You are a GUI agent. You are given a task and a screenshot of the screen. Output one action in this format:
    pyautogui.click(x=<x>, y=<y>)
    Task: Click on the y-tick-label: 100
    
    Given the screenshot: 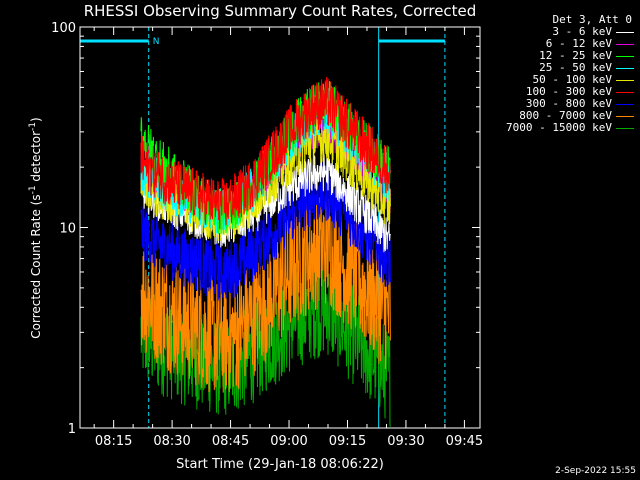 What is the action you would take?
    pyautogui.click(x=63, y=28)
    